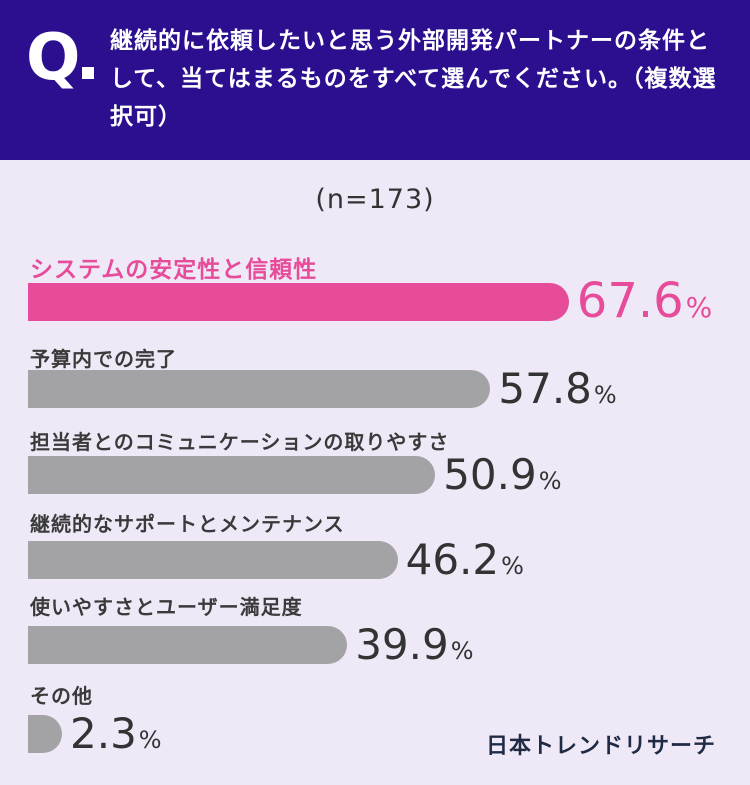 The height and width of the screenshot is (785, 750). What do you see at coordinates (545, 388) in the screenshot?
I see `value-number: 57.8` at bounding box center [545, 388].